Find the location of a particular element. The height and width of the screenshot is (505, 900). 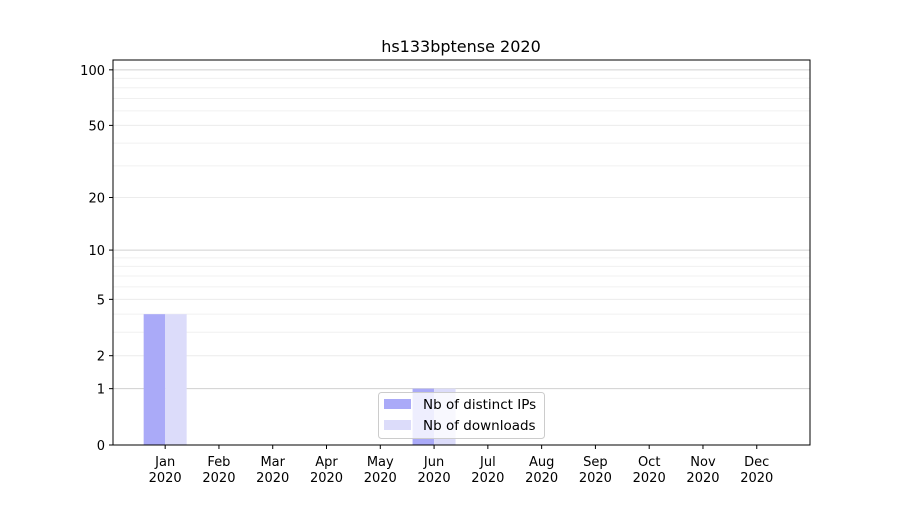

legend-frame is located at coordinates (461, 415).